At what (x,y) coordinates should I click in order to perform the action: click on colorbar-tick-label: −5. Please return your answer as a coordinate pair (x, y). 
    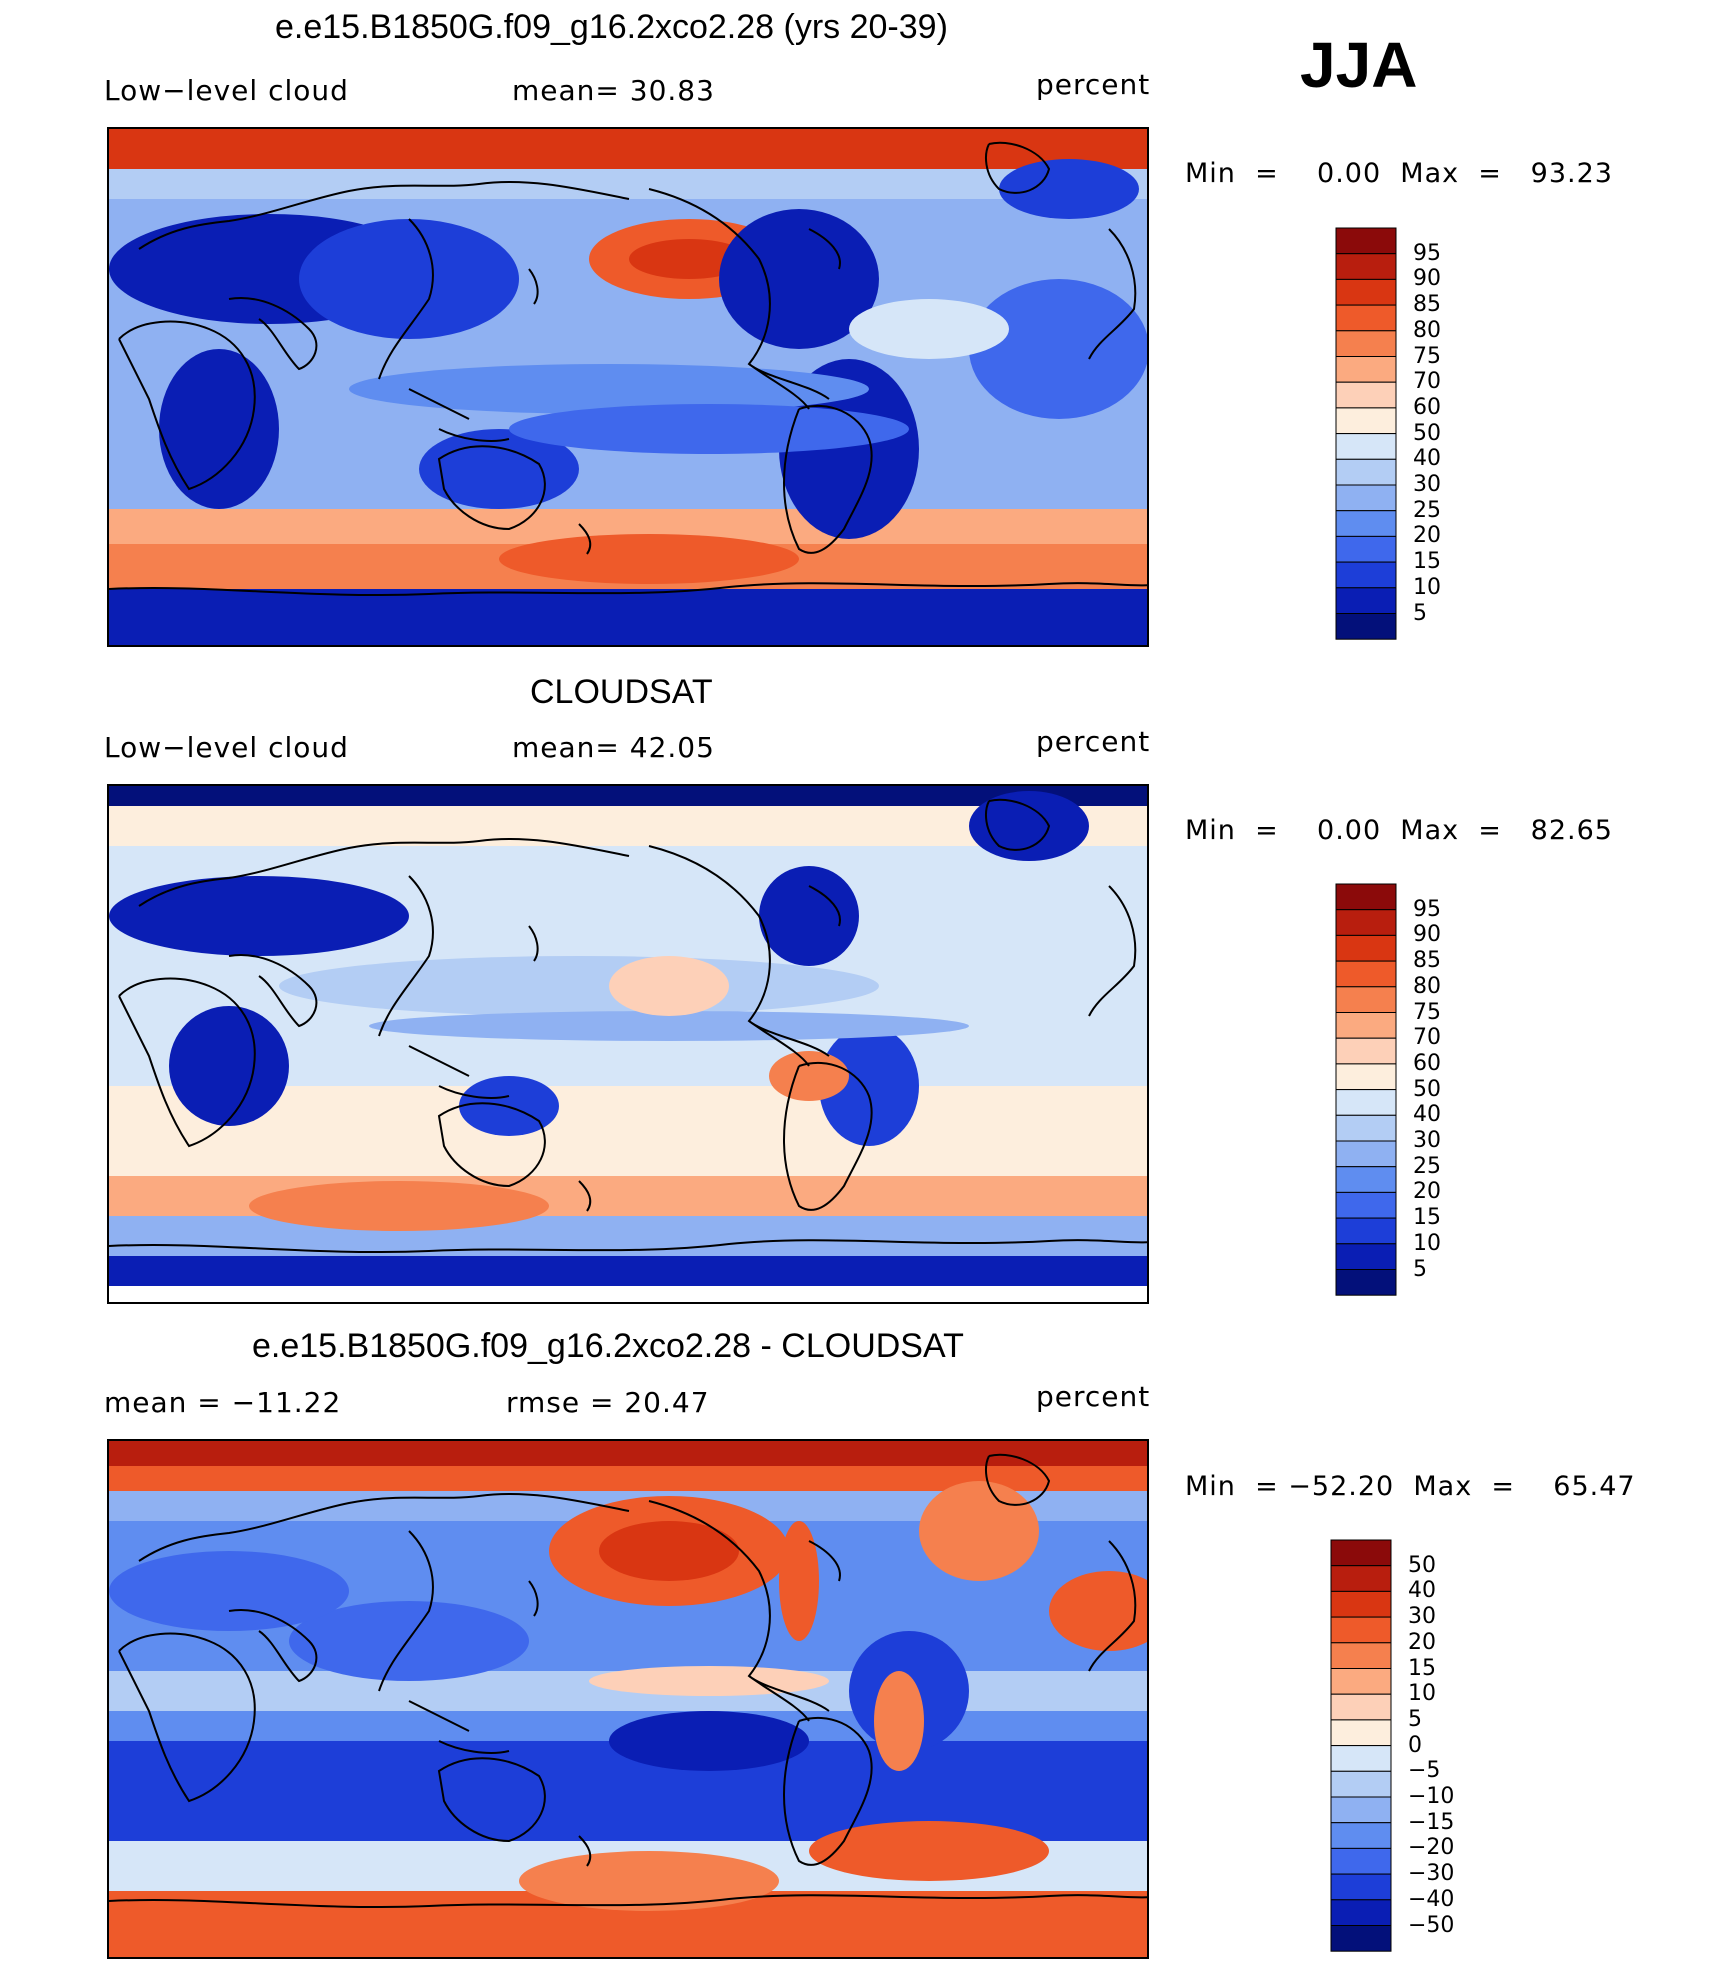
    Looking at the image, I should click on (1424, 1771).